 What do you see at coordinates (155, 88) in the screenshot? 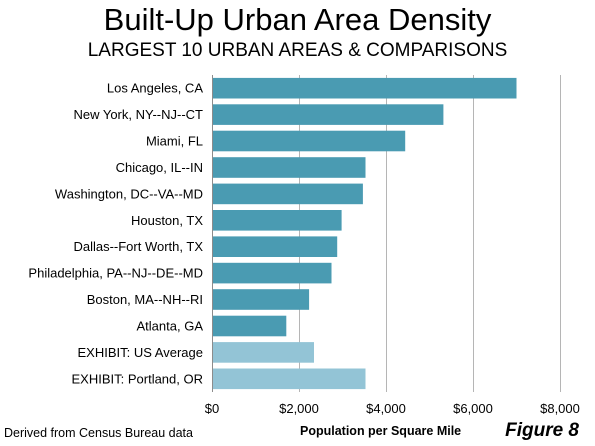
I see `category-label: Los Angeles, CA` at bounding box center [155, 88].